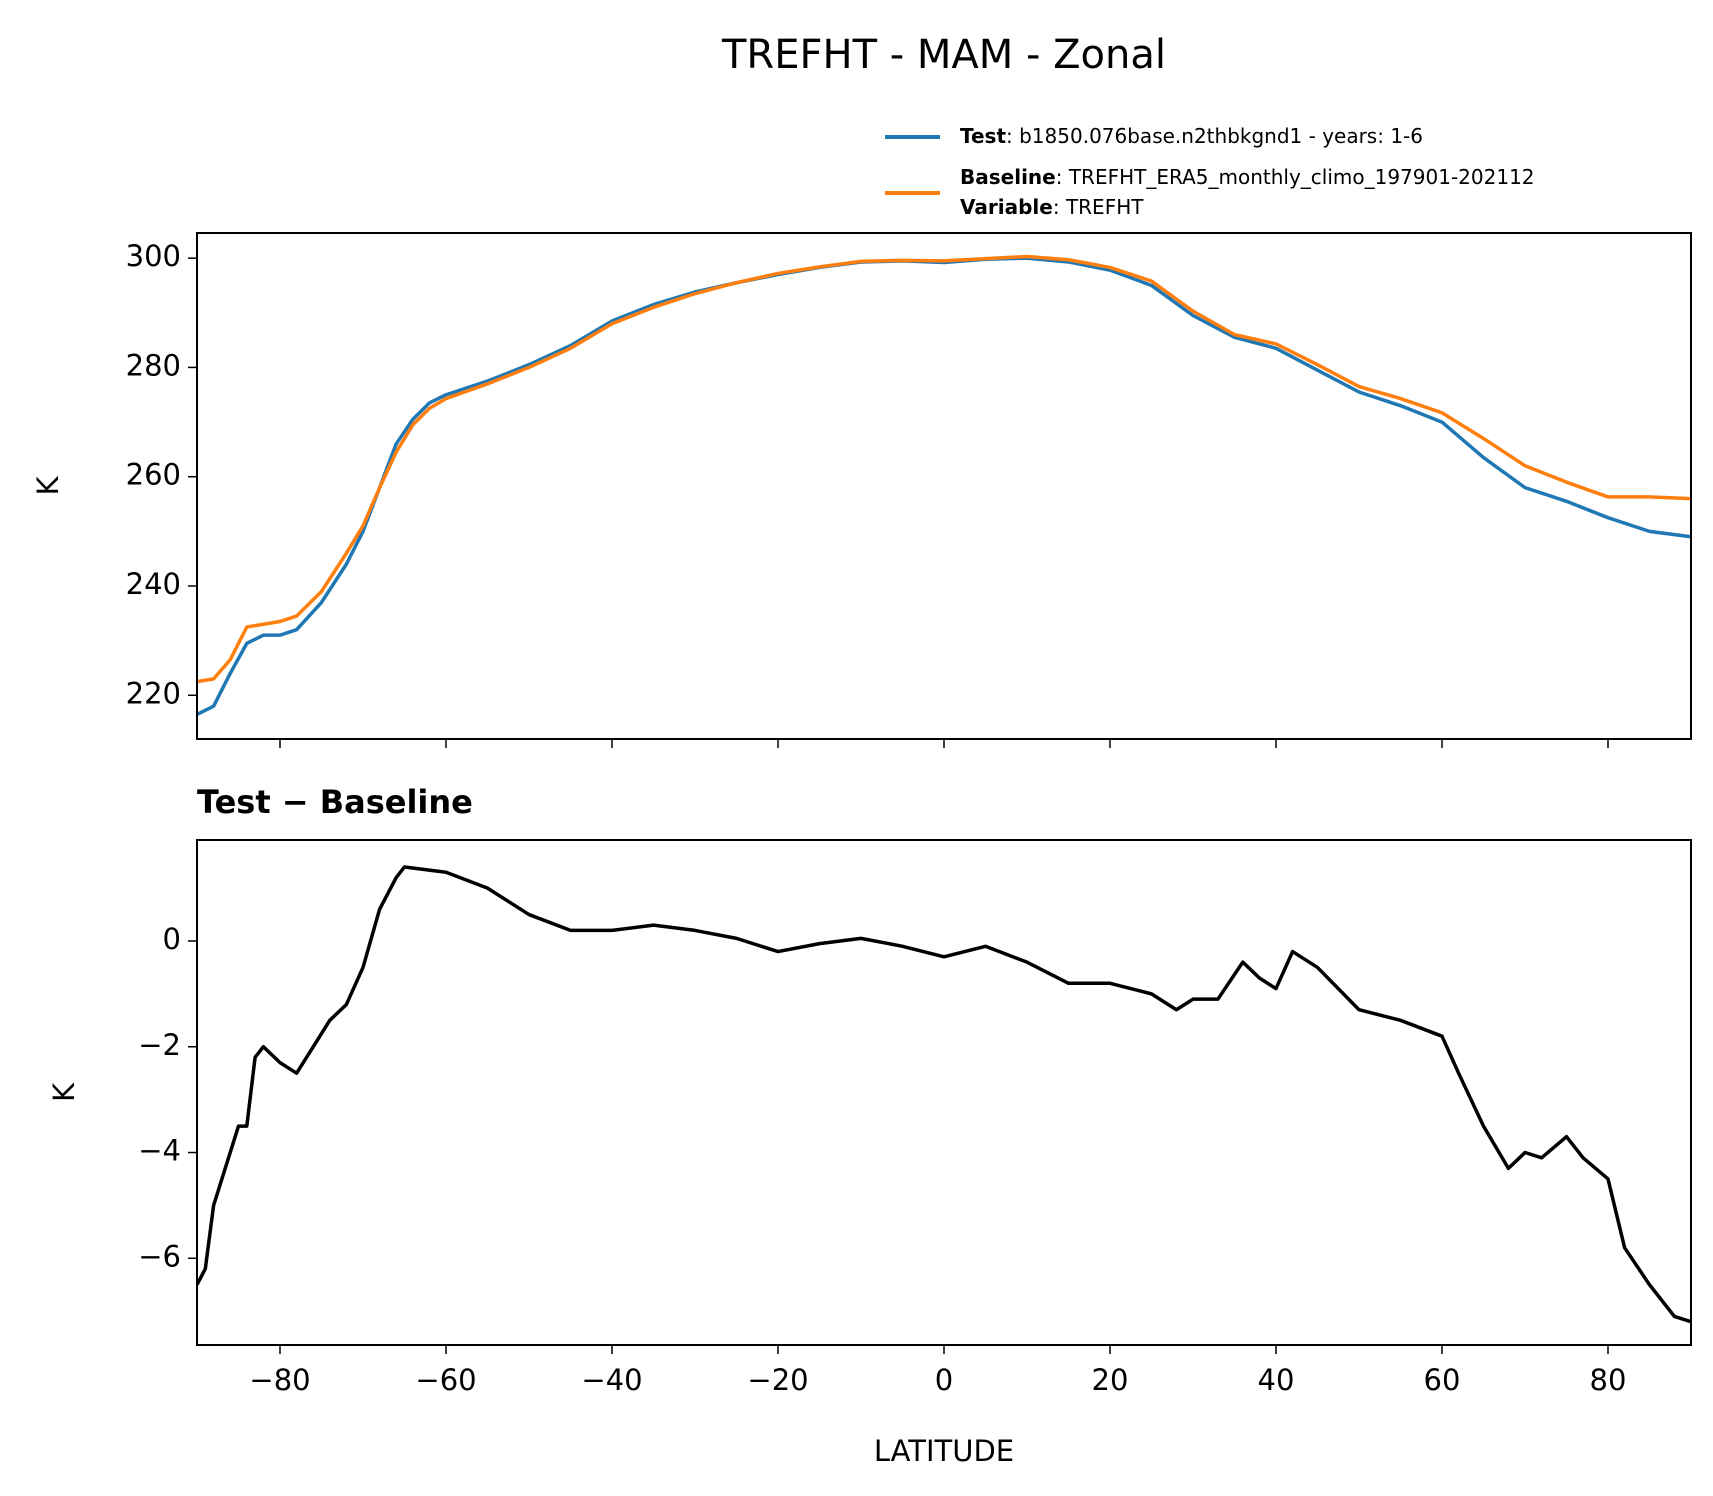  I want to click on legend-name: Variable, so click(1006, 207).